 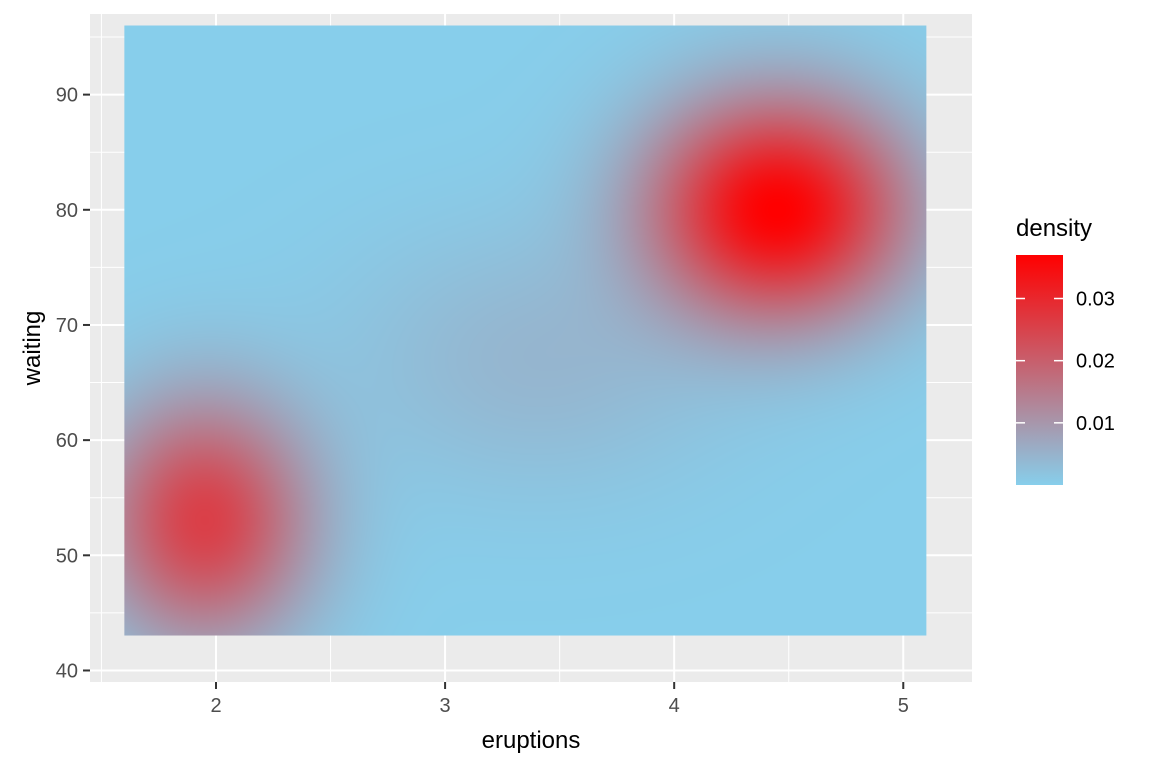 What do you see at coordinates (903, 706) in the screenshot?
I see `x-tick-label: 5` at bounding box center [903, 706].